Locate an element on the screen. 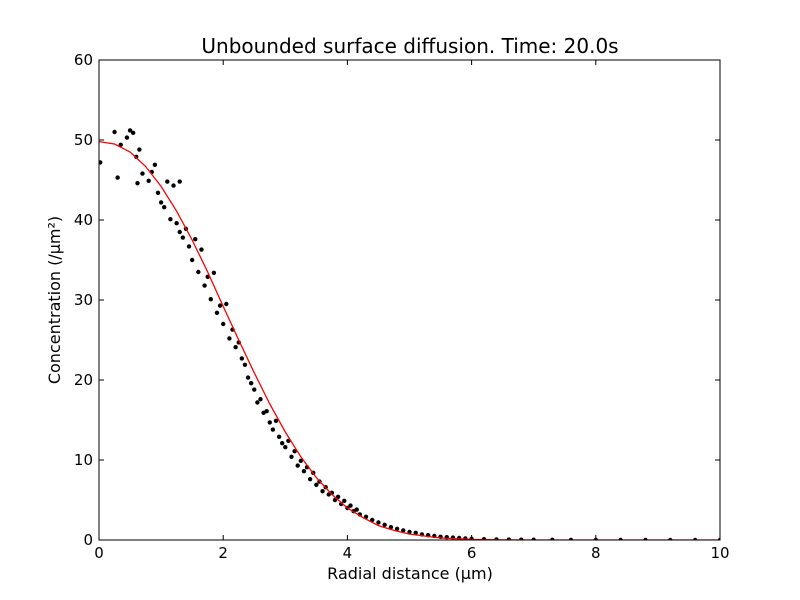  y-tick-label: 50 is located at coordinates (83, 140).